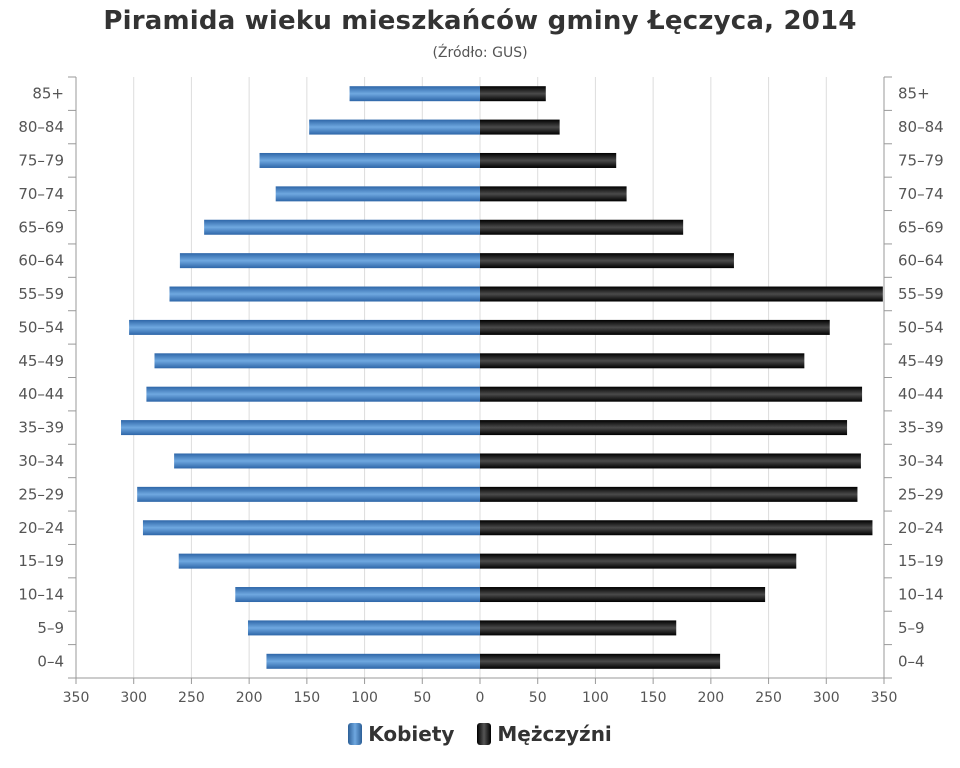 This screenshot has width=960, height=768. I want to click on legend: Kobiety Mężczyźni, so click(480, 736).